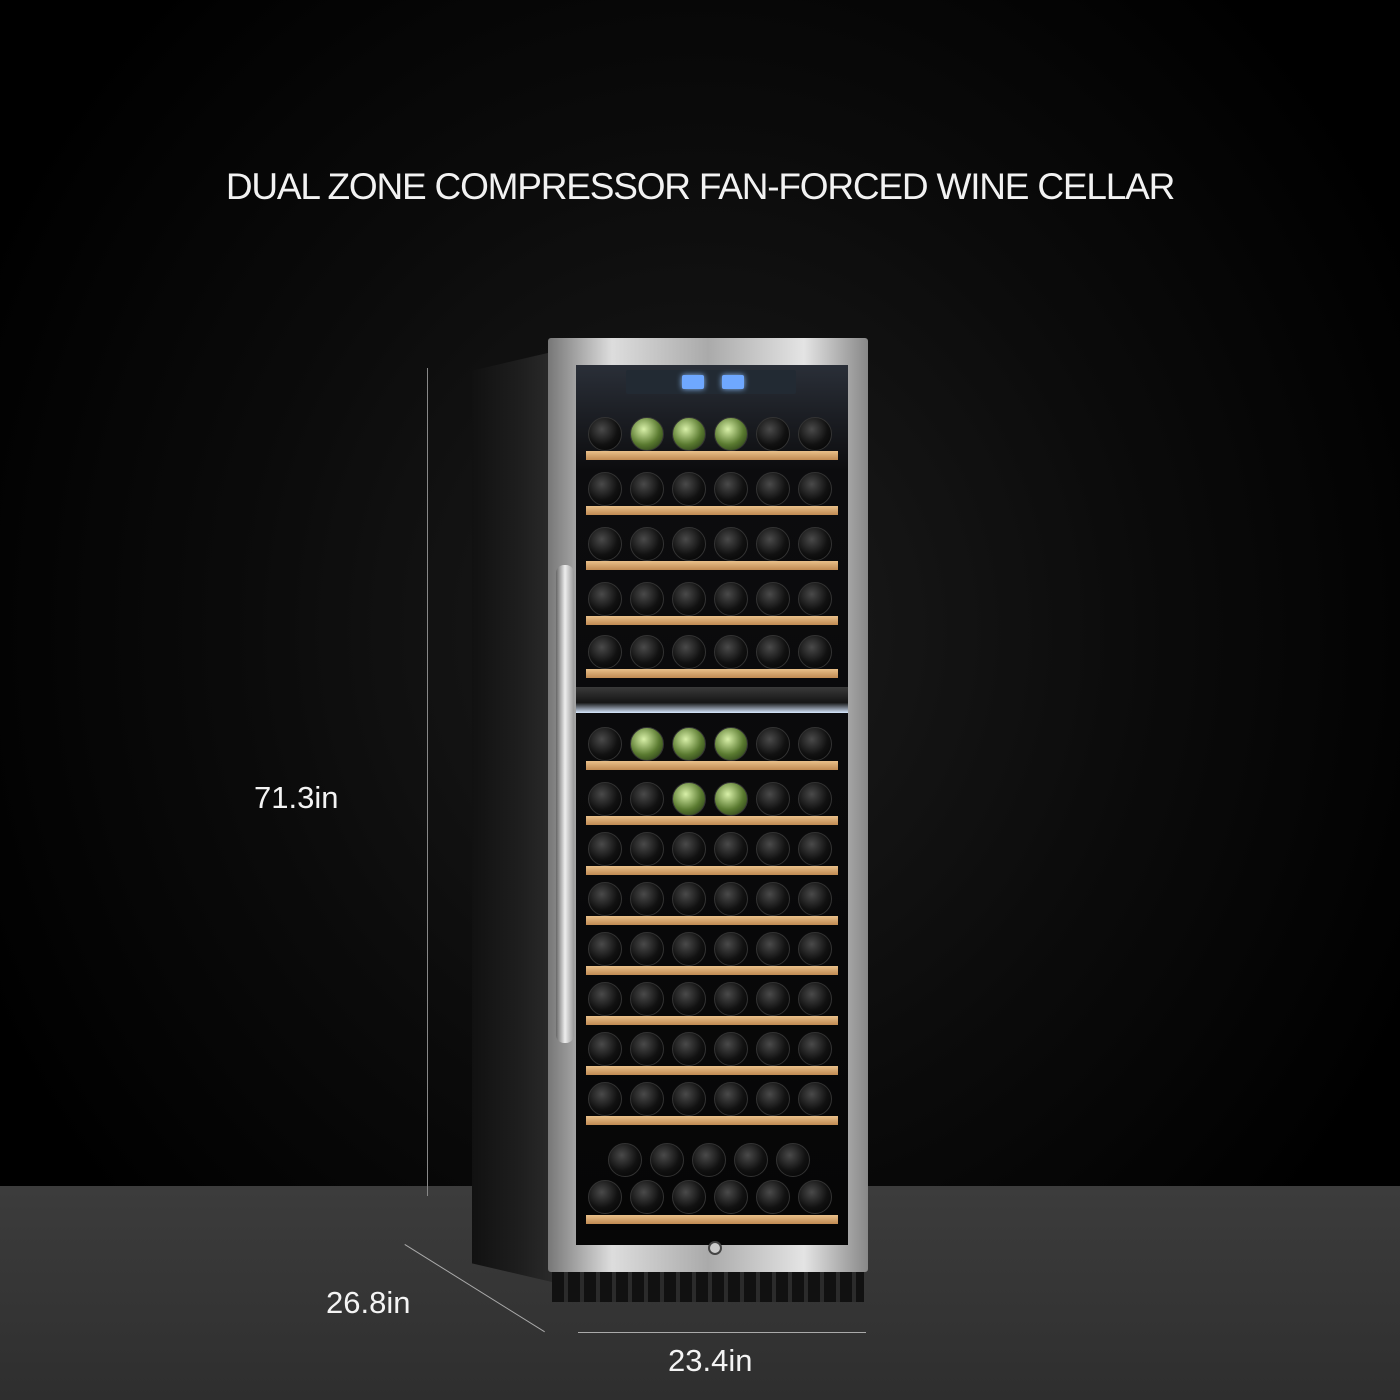 The width and height of the screenshot is (1400, 1400). Describe the element at coordinates (722, 1332) in the screenshot. I see `width-dimension-line` at that location.